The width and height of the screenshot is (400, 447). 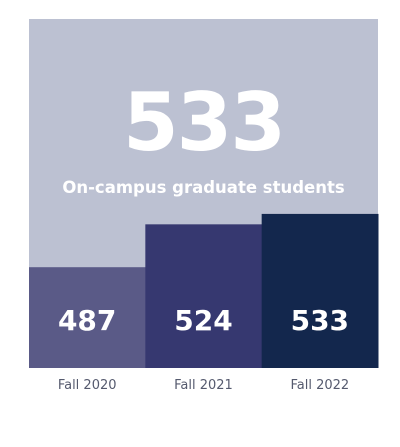 I want to click on bar-value-label: 487, so click(x=87, y=320).